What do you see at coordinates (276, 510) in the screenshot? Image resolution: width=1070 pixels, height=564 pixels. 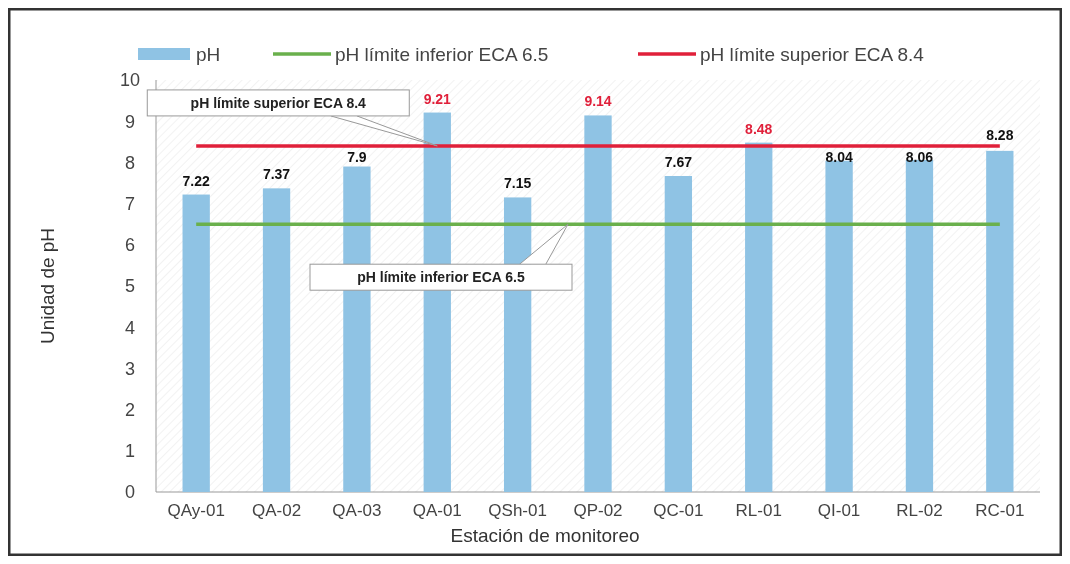 I see `x-tick-label: QA-02` at bounding box center [276, 510].